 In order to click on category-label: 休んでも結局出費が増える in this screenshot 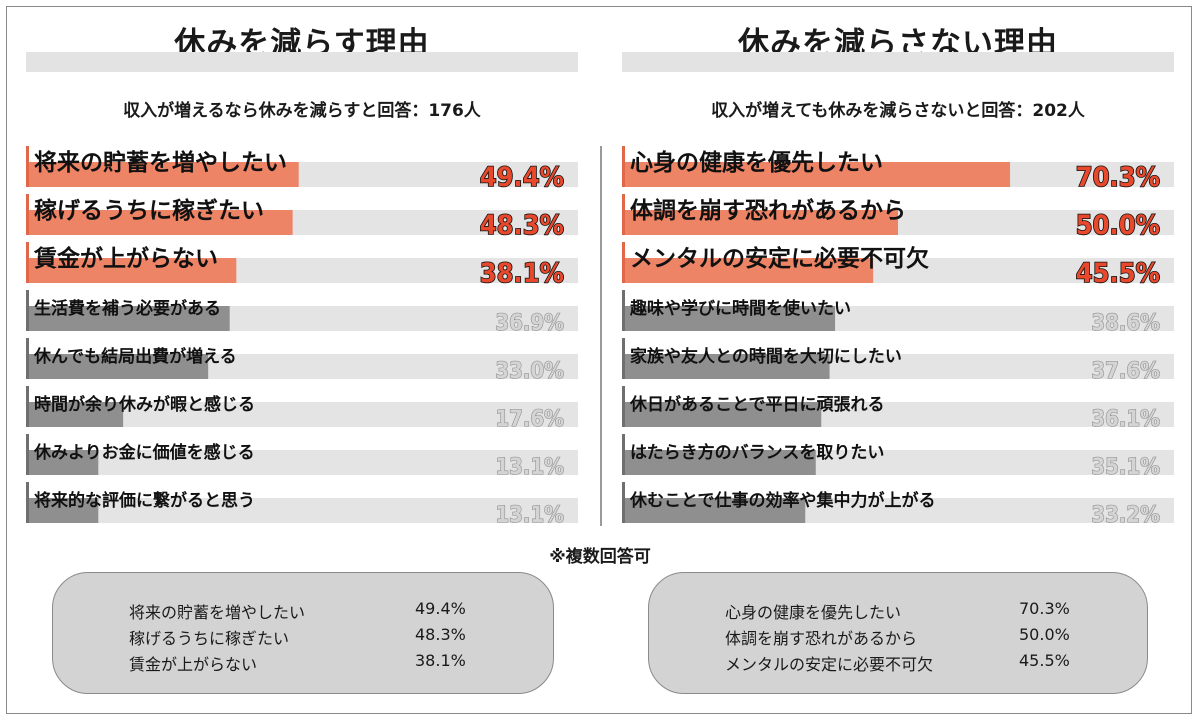, I will do `click(135, 356)`.